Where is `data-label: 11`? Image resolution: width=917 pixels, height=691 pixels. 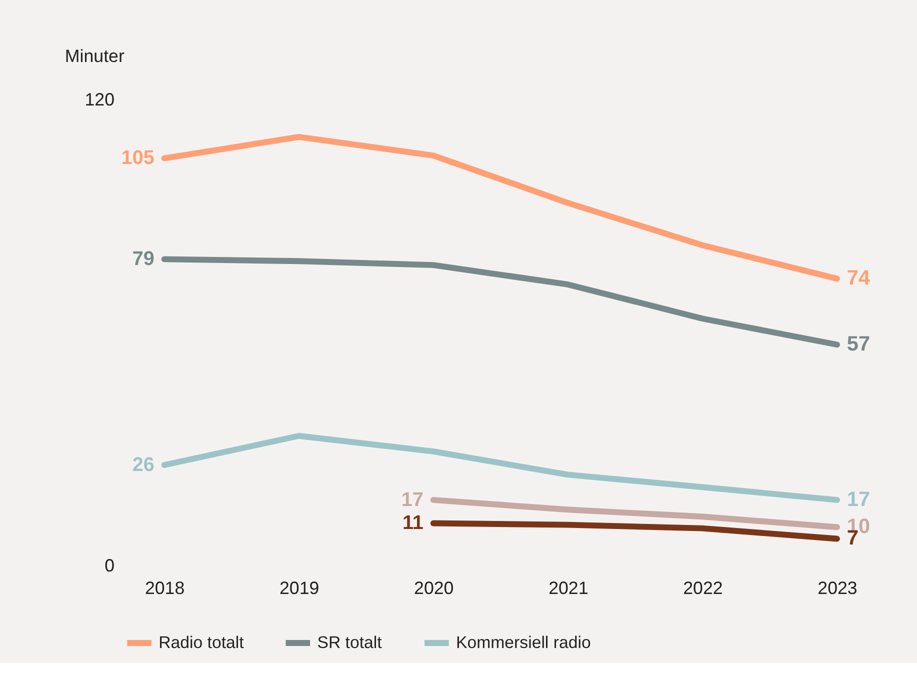 data-label: 11 is located at coordinates (413, 523).